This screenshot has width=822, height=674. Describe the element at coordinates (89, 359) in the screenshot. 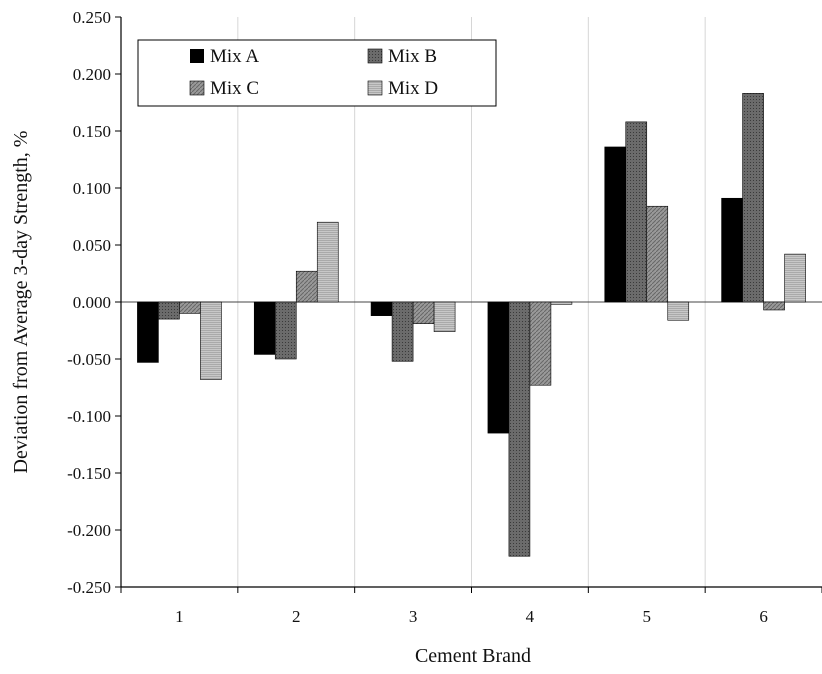

I see `y-tick-label: -0.050` at that location.